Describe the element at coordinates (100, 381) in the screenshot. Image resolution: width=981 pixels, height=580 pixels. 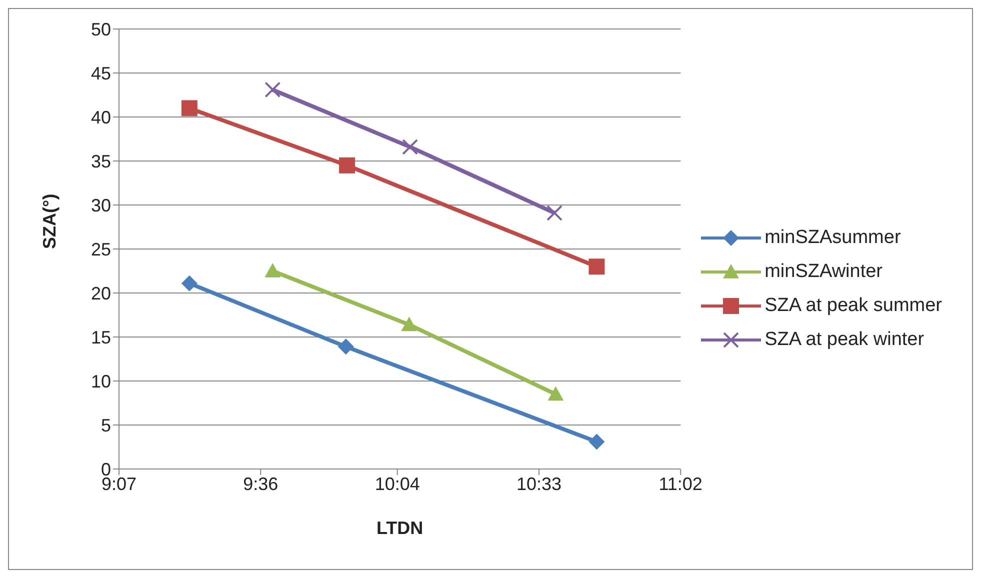
I see `y-tick-label: 10` at that location.